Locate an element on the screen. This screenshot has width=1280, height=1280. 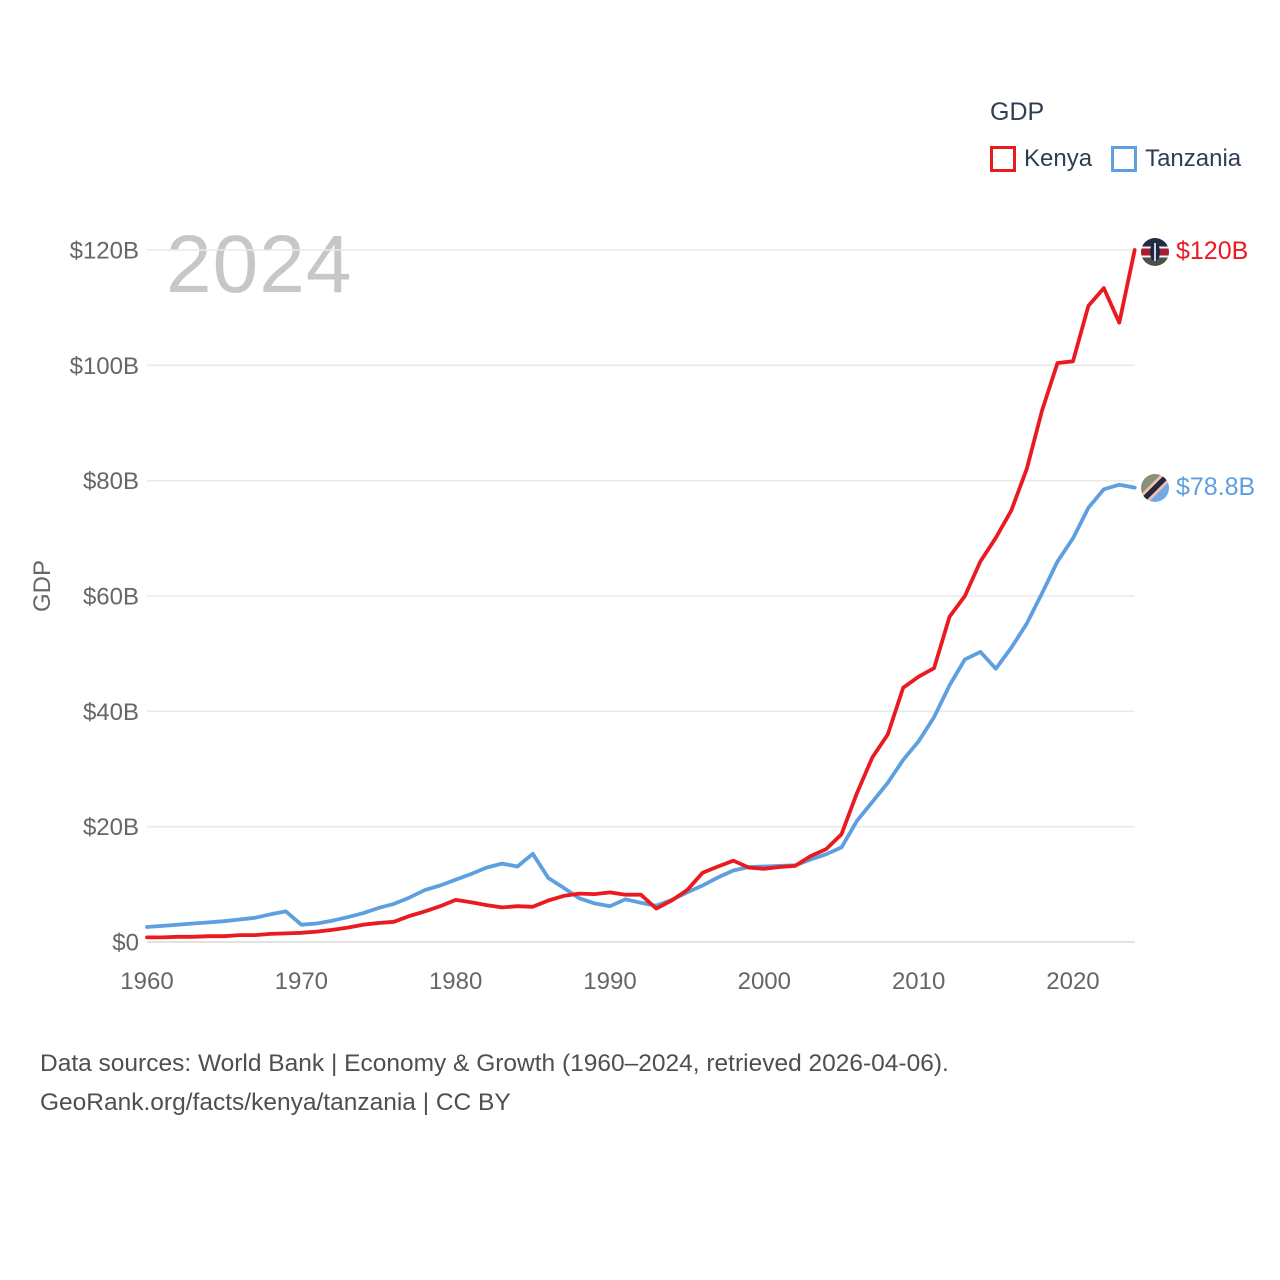
svg-text: $80B is located at coordinates (111, 481).